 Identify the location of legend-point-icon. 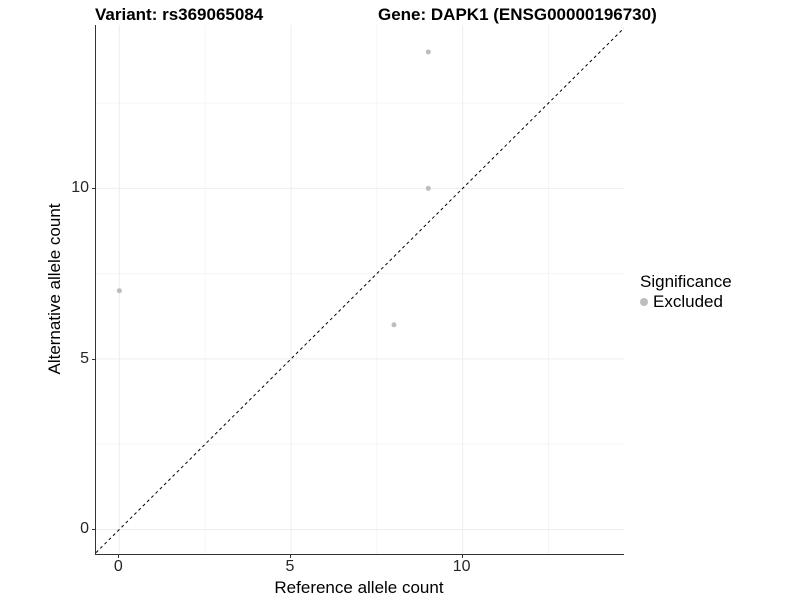
(644, 302).